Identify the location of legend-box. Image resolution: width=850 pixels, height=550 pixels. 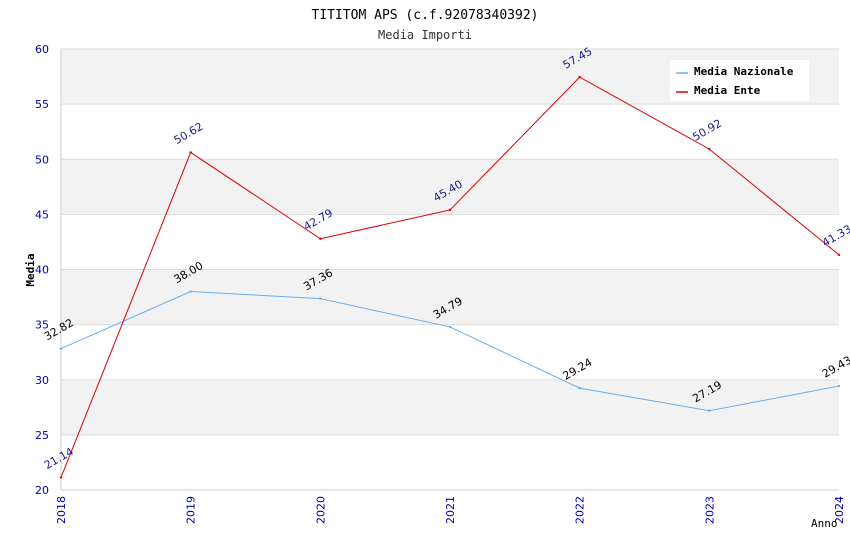
(739, 80).